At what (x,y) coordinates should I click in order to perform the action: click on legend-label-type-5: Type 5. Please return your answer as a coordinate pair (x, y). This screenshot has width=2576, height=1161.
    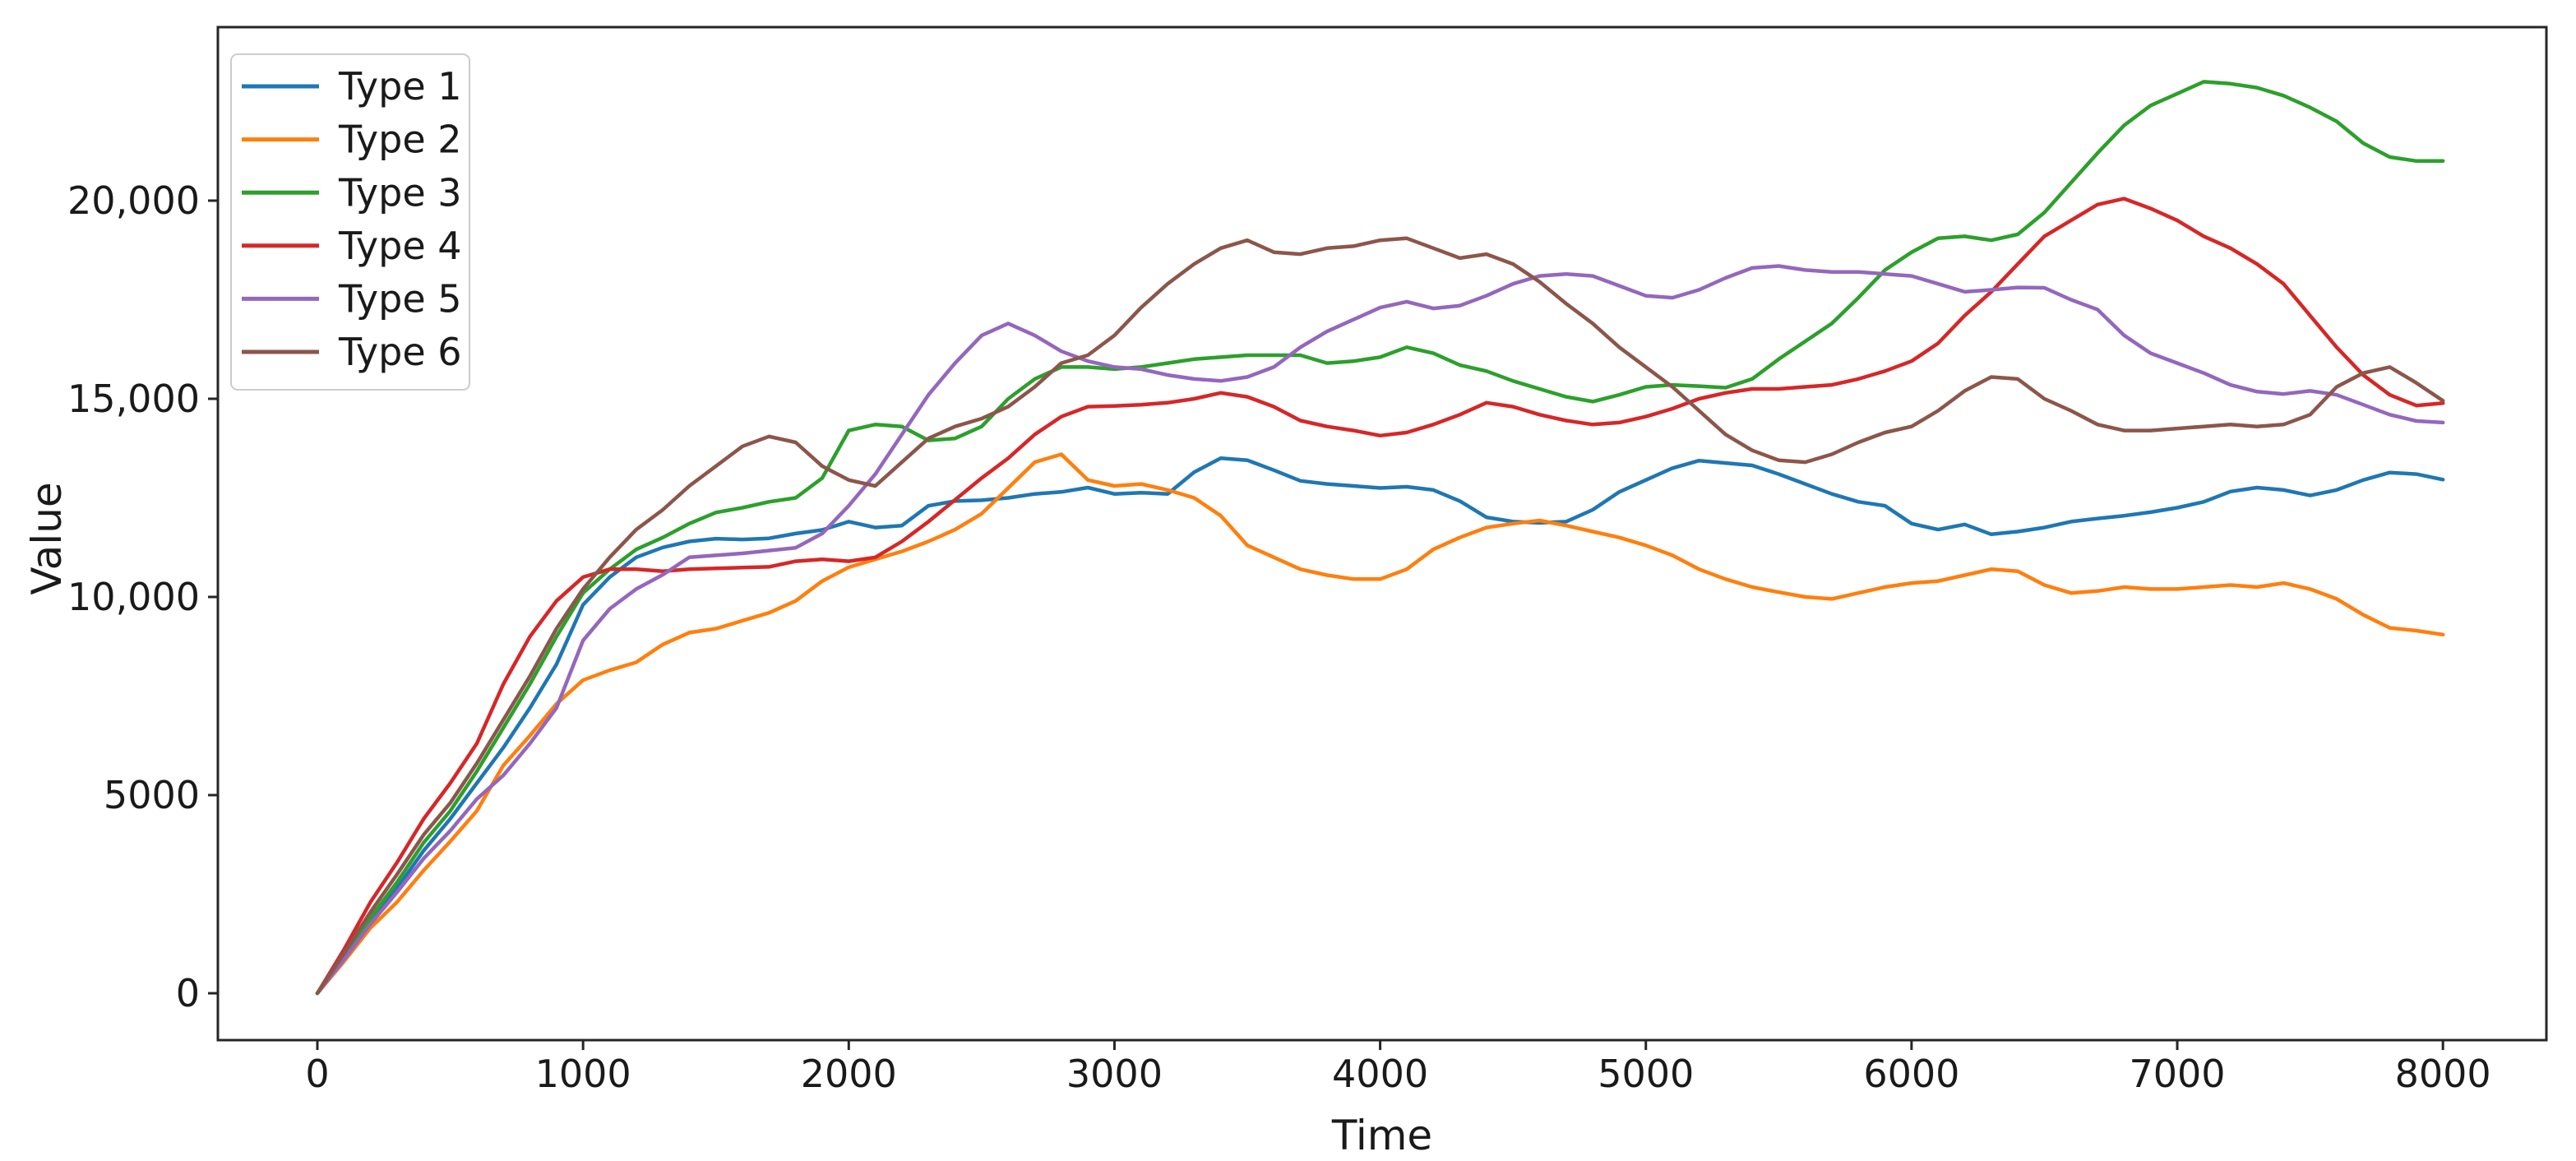
    Looking at the image, I should click on (400, 299).